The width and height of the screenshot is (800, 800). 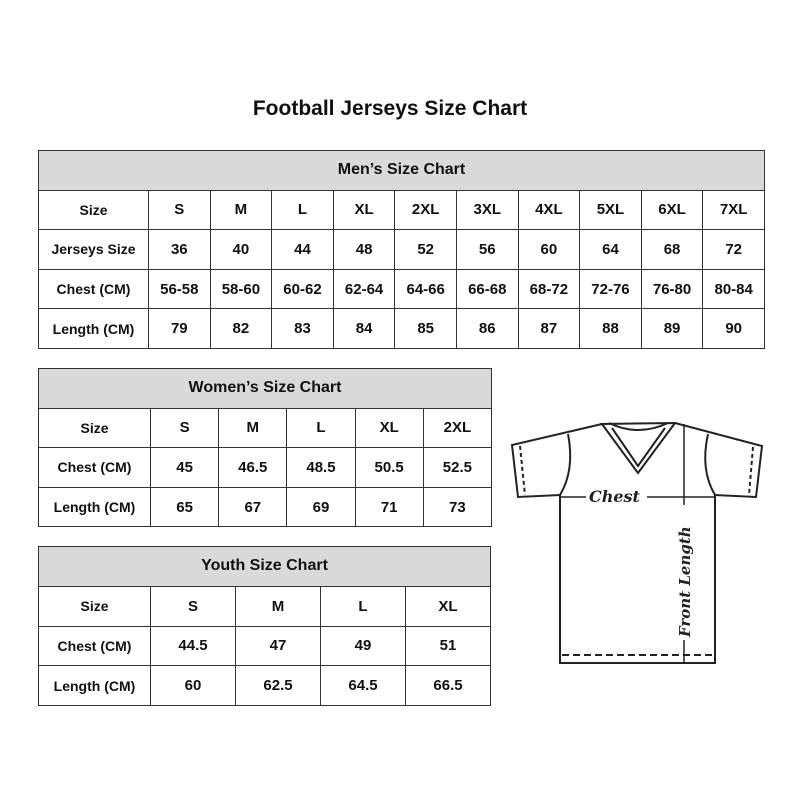 I want to click on table-cell: 69, so click(x=321, y=507).